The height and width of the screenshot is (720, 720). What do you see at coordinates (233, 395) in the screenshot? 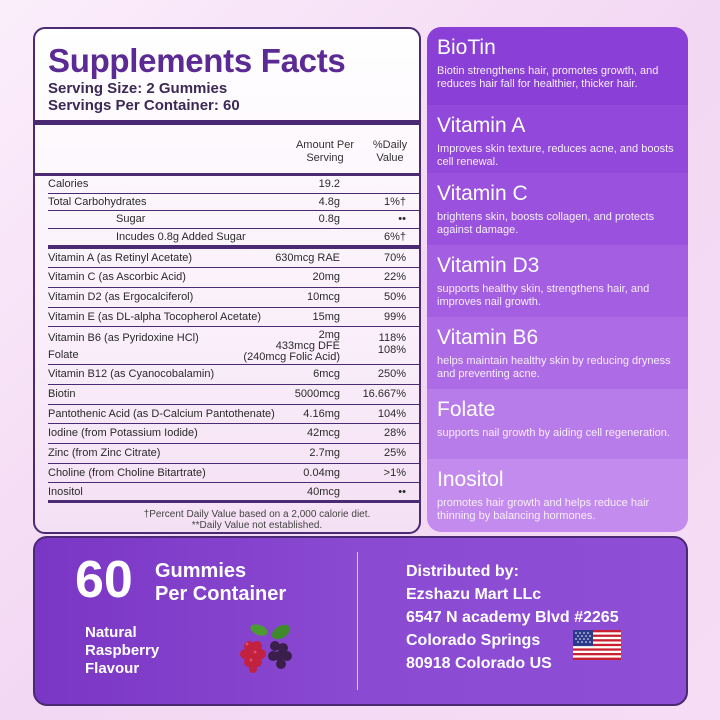
I see `table-row: Biotin 5000mcg 16.667%` at bounding box center [233, 395].